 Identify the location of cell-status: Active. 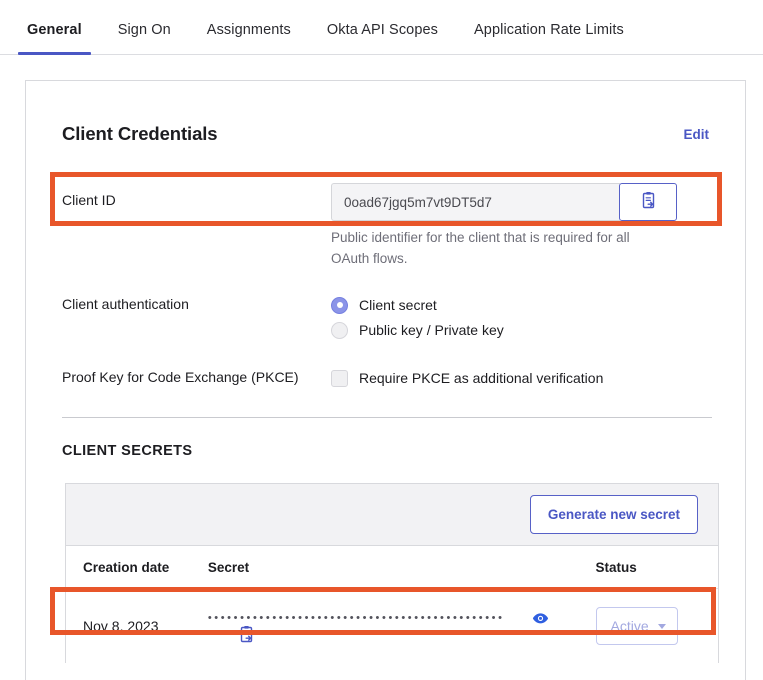
(656, 626).